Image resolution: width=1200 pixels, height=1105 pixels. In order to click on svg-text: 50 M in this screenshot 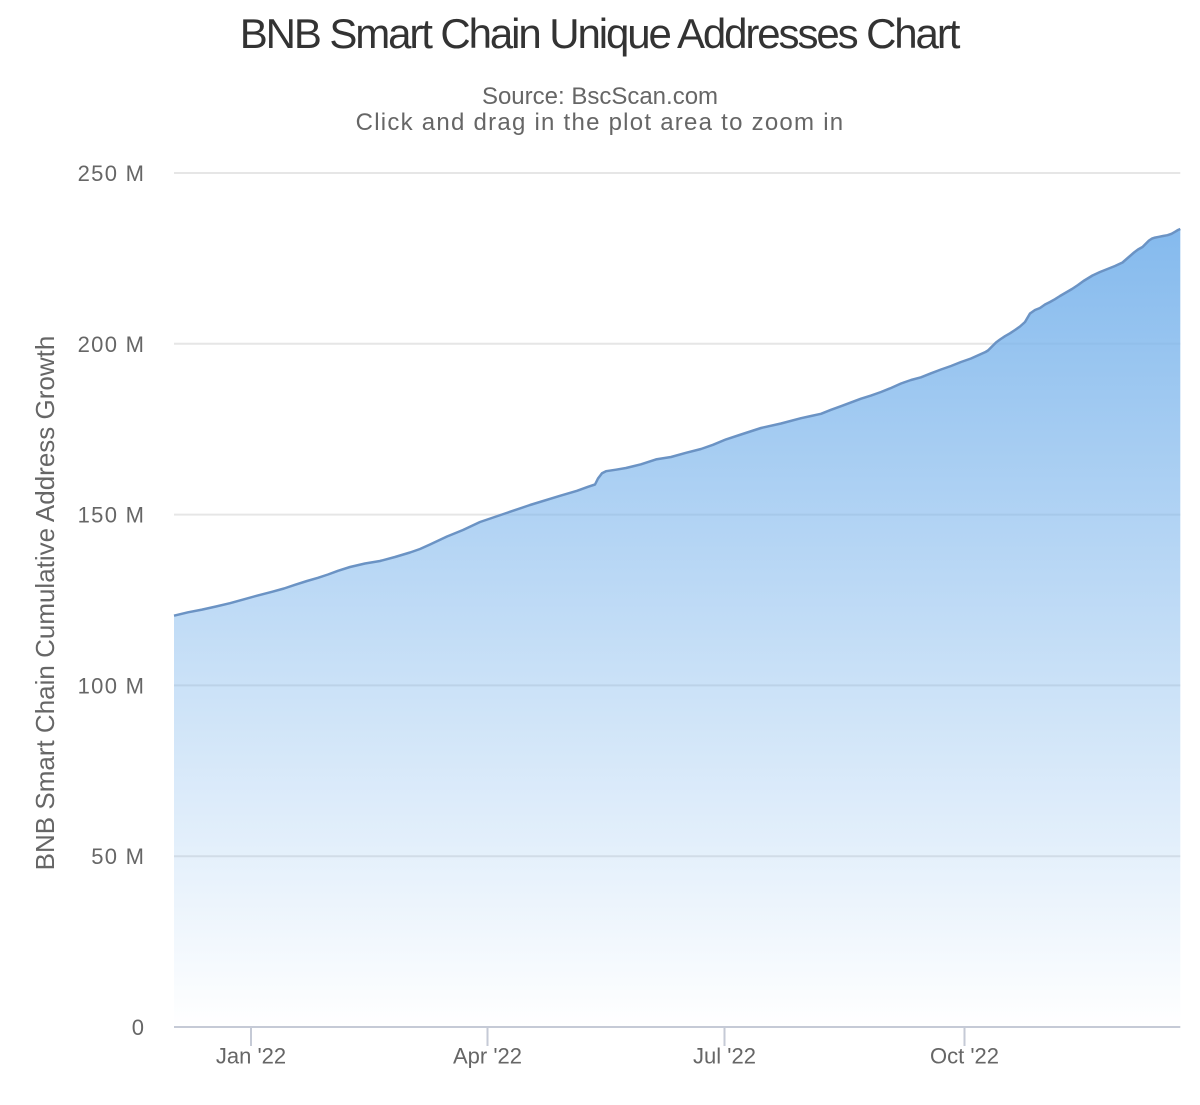, I will do `click(118, 856)`.